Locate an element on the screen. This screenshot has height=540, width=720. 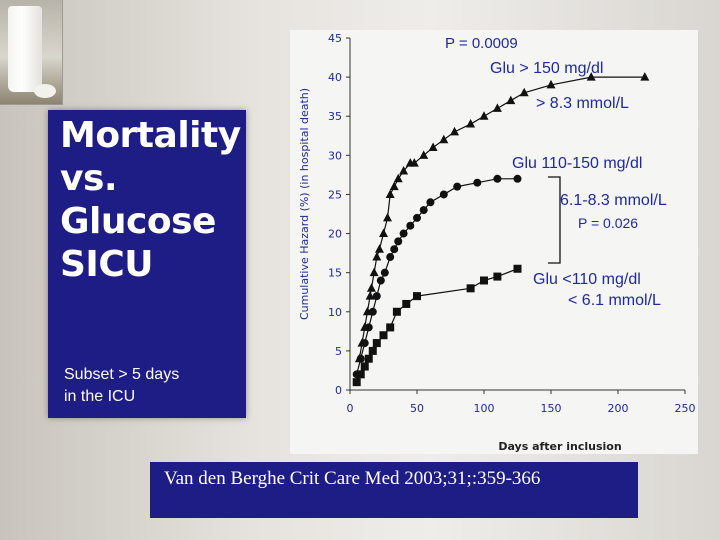
x-tick-label: 100 is located at coordinates (484, 408).